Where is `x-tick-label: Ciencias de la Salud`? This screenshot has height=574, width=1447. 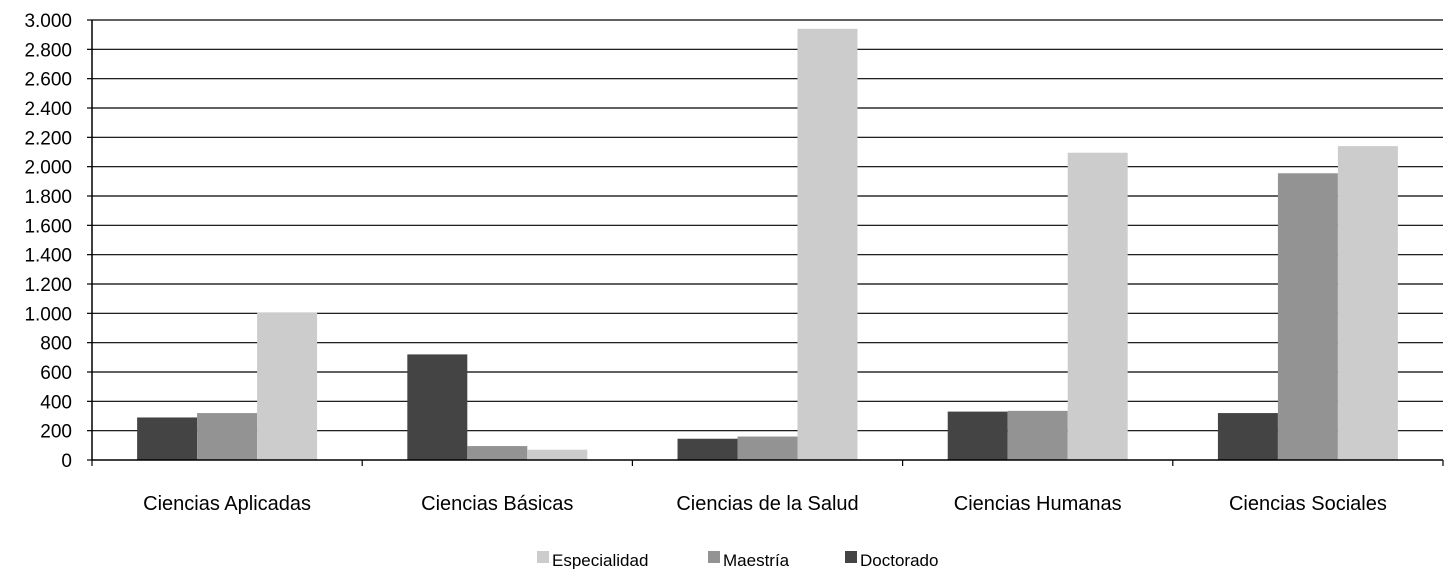
x-tick-label: Ciencias de la Salud is located at coordinates (767, 504).